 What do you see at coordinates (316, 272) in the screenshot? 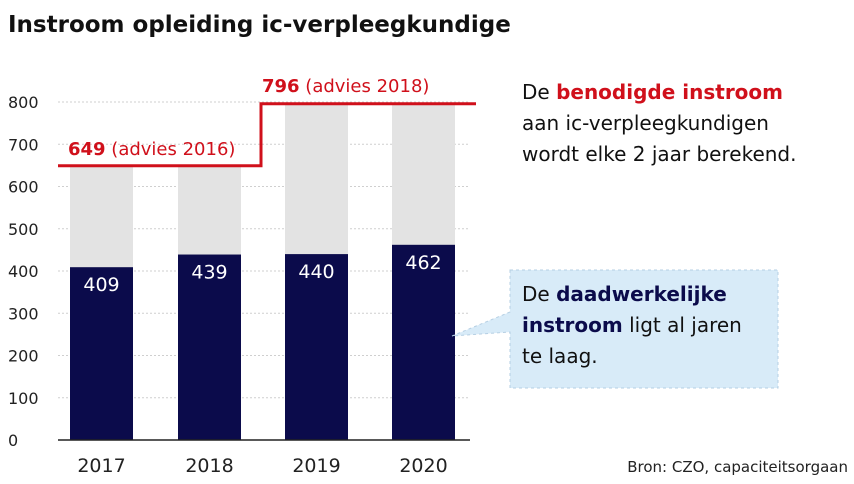
I see `bar-value-label: 440` at bounding box center [316, 272].